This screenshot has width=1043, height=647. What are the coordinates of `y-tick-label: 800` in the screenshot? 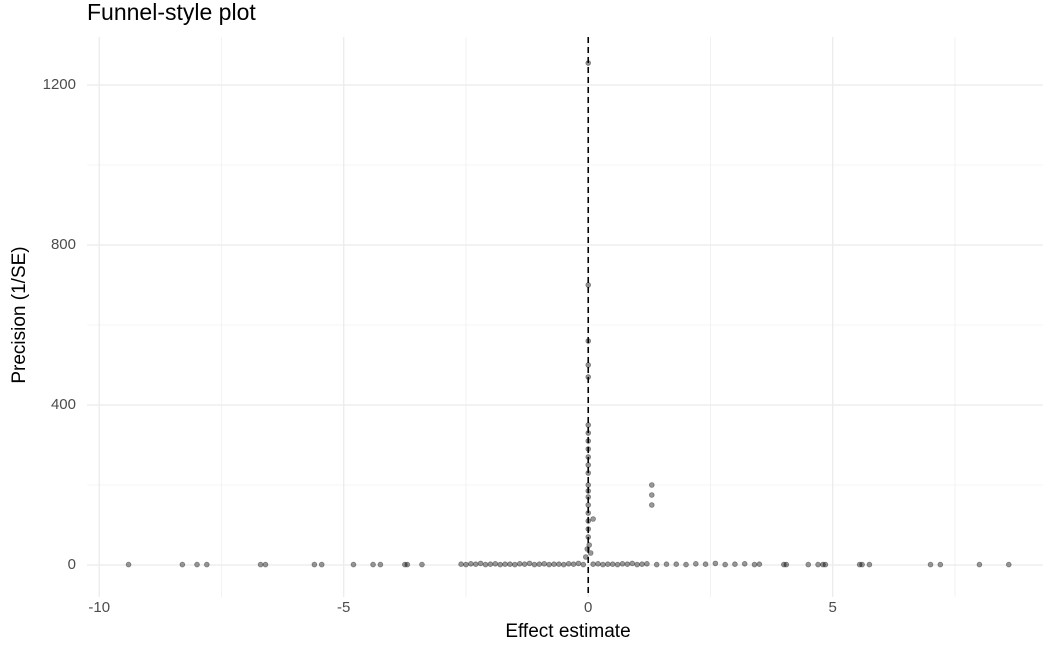 It's located at (63, 244).